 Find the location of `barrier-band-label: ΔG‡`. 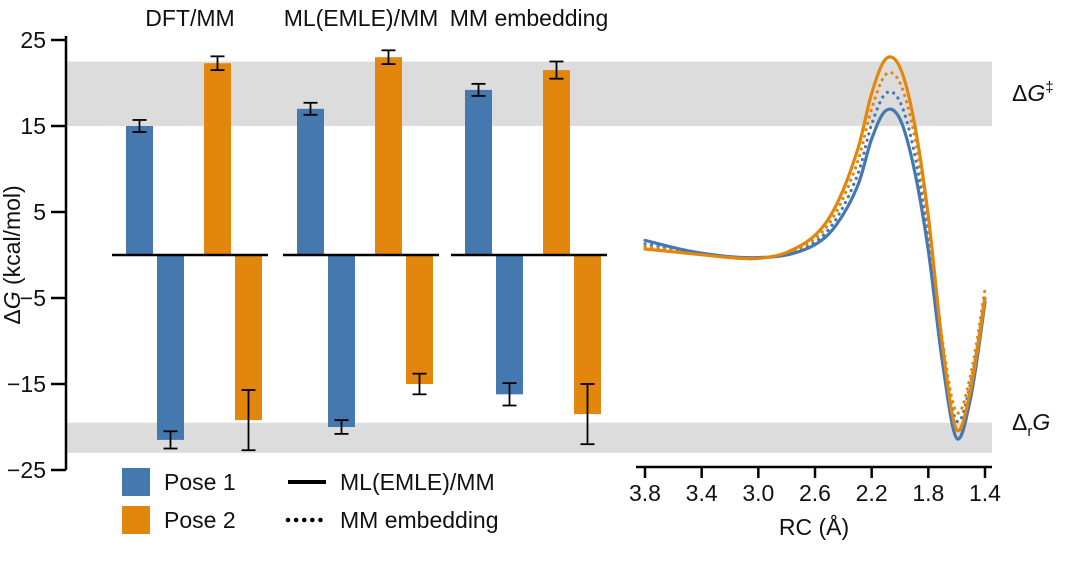

barrier-band-label: ΔG‡ is located at coordinates (1033, 92).